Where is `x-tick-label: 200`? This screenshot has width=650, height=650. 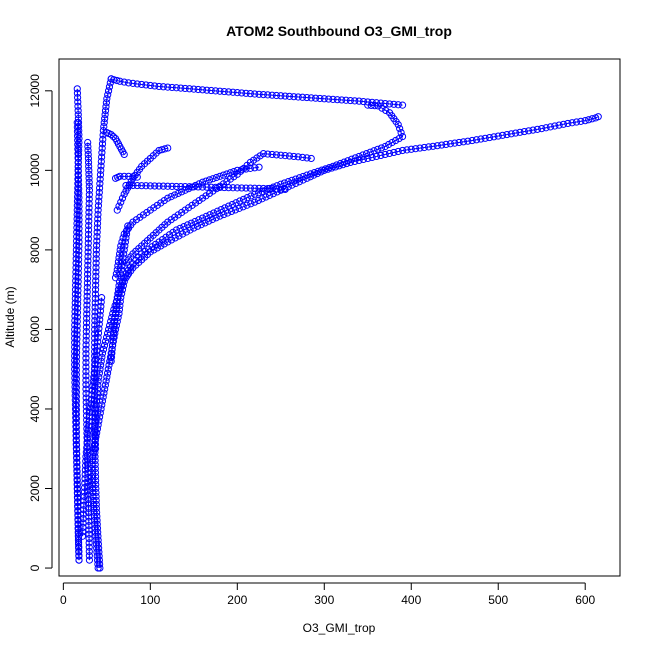
x-tick-label: 200 is located at coordinates (237, 600).